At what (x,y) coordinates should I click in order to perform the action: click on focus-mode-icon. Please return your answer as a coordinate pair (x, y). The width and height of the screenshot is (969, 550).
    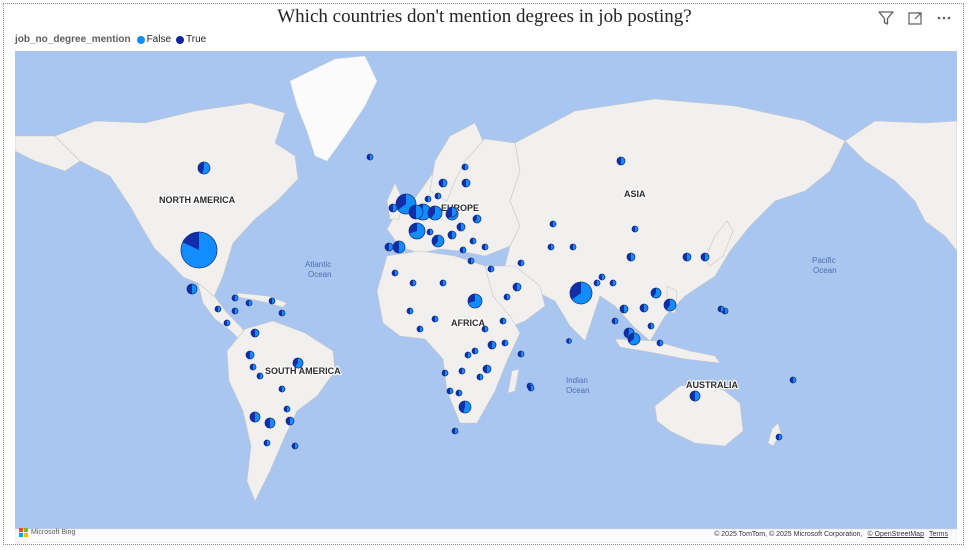
    Looking at the image, I should click on (915, 18).